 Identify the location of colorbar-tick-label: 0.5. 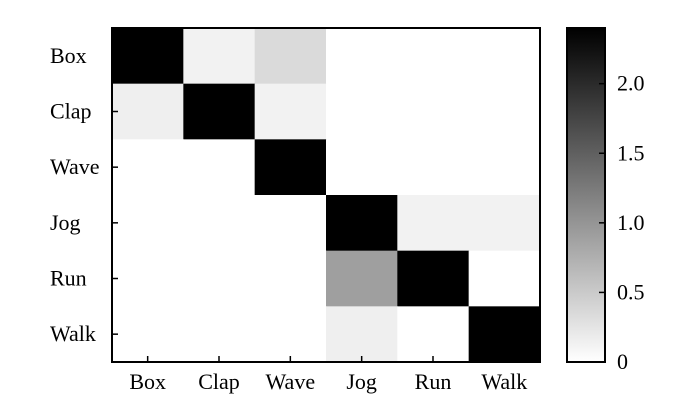
(631, 291).